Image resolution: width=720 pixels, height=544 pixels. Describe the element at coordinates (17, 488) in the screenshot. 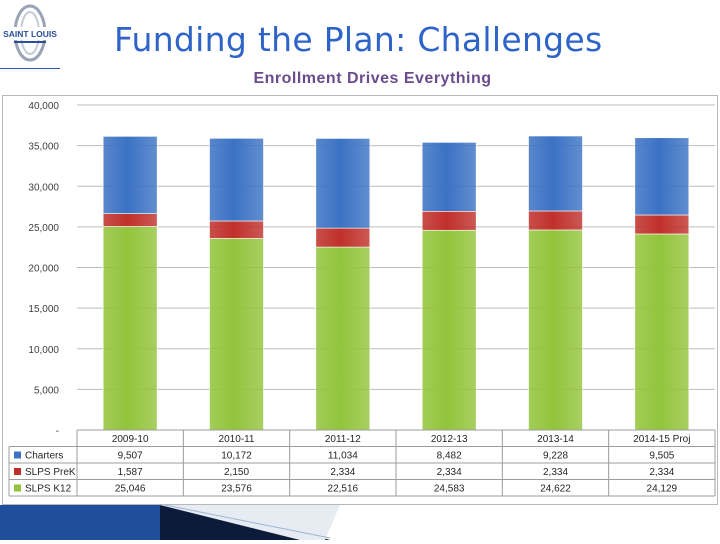

I see `legend-key-slps-k12` at that location.